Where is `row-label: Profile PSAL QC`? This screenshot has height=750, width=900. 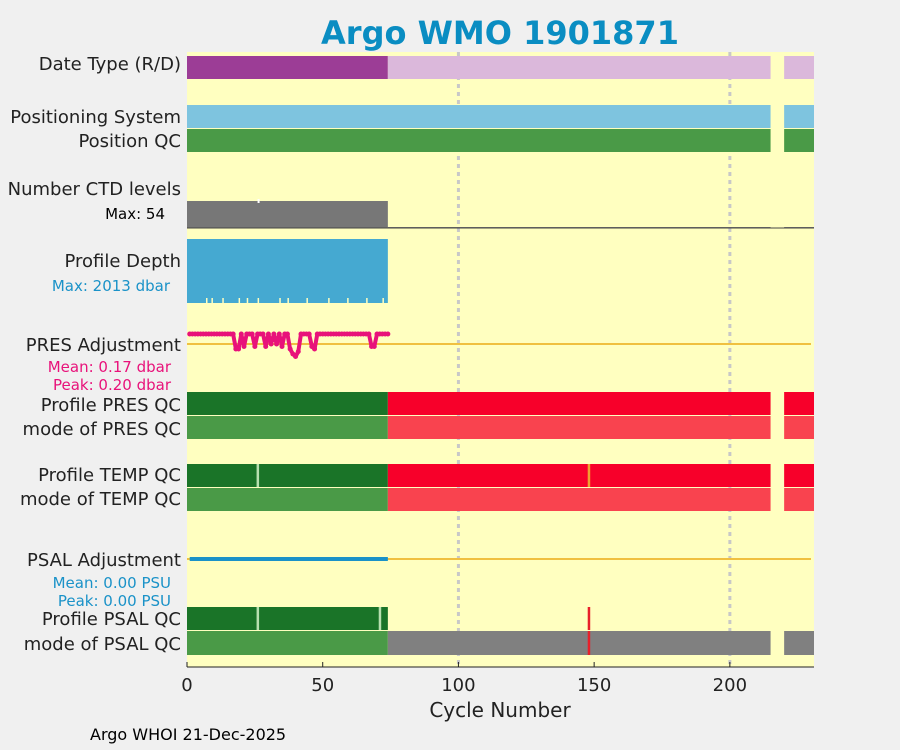 row-label: Profile PSAL QC is located at coordinates (111, 619).